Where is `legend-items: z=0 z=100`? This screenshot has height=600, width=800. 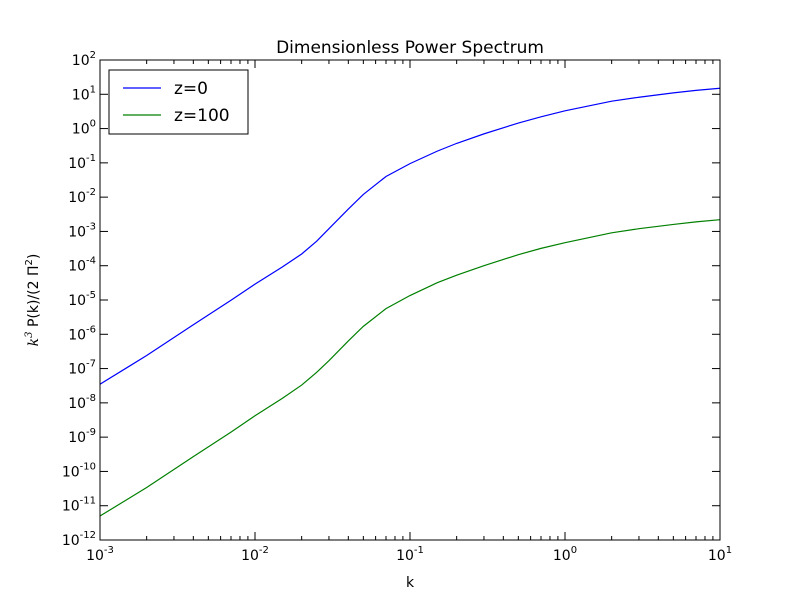 legend-items: z=0 z=100 is located at coordinates (176, 102).